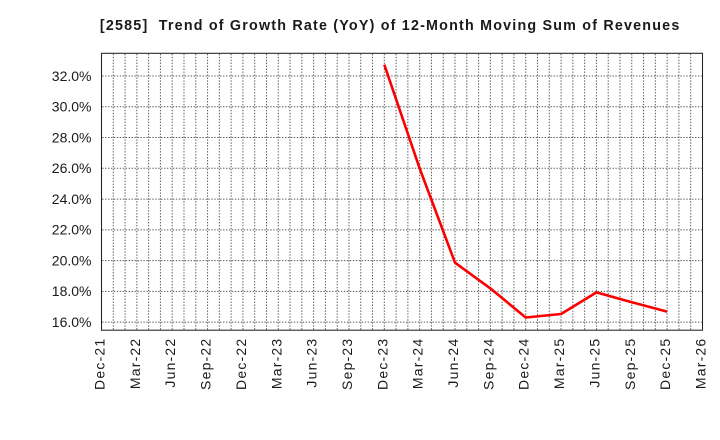  Describe the element at coordinates (488, 364) in the screenshot. I see `svg-text: Sep-24` at that location.